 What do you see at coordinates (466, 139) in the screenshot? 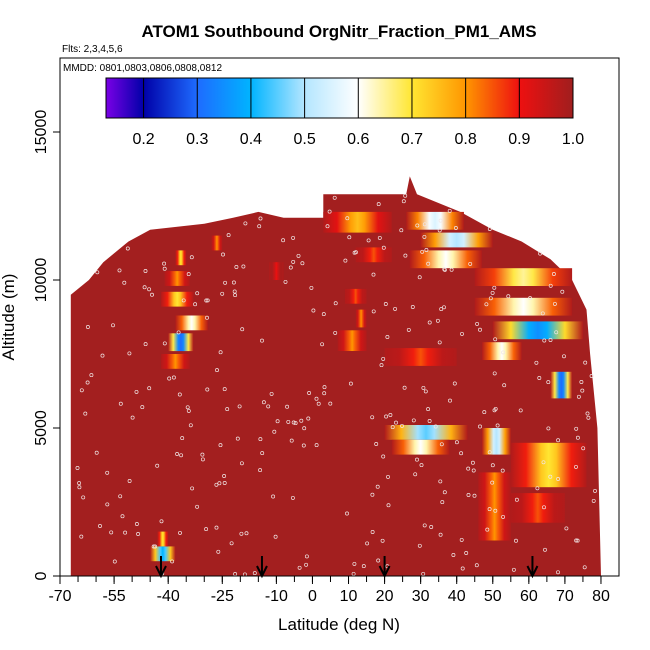
I see `colorbar-tick-label: 0.8` at bounding box center [466, 139].